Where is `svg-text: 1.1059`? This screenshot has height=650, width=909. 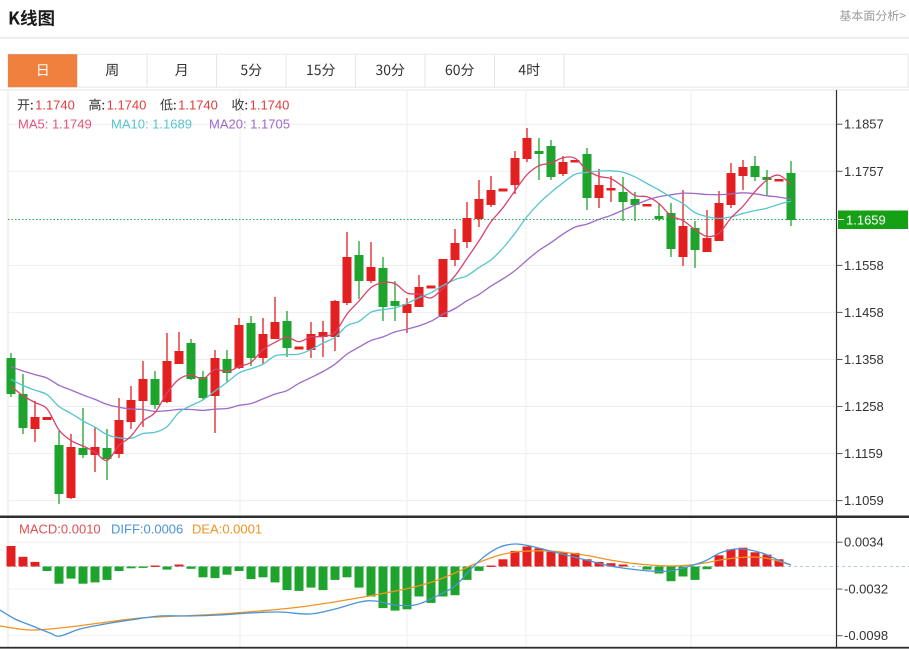 svg-text: 1.1059 is located at coordinates (864, 500).